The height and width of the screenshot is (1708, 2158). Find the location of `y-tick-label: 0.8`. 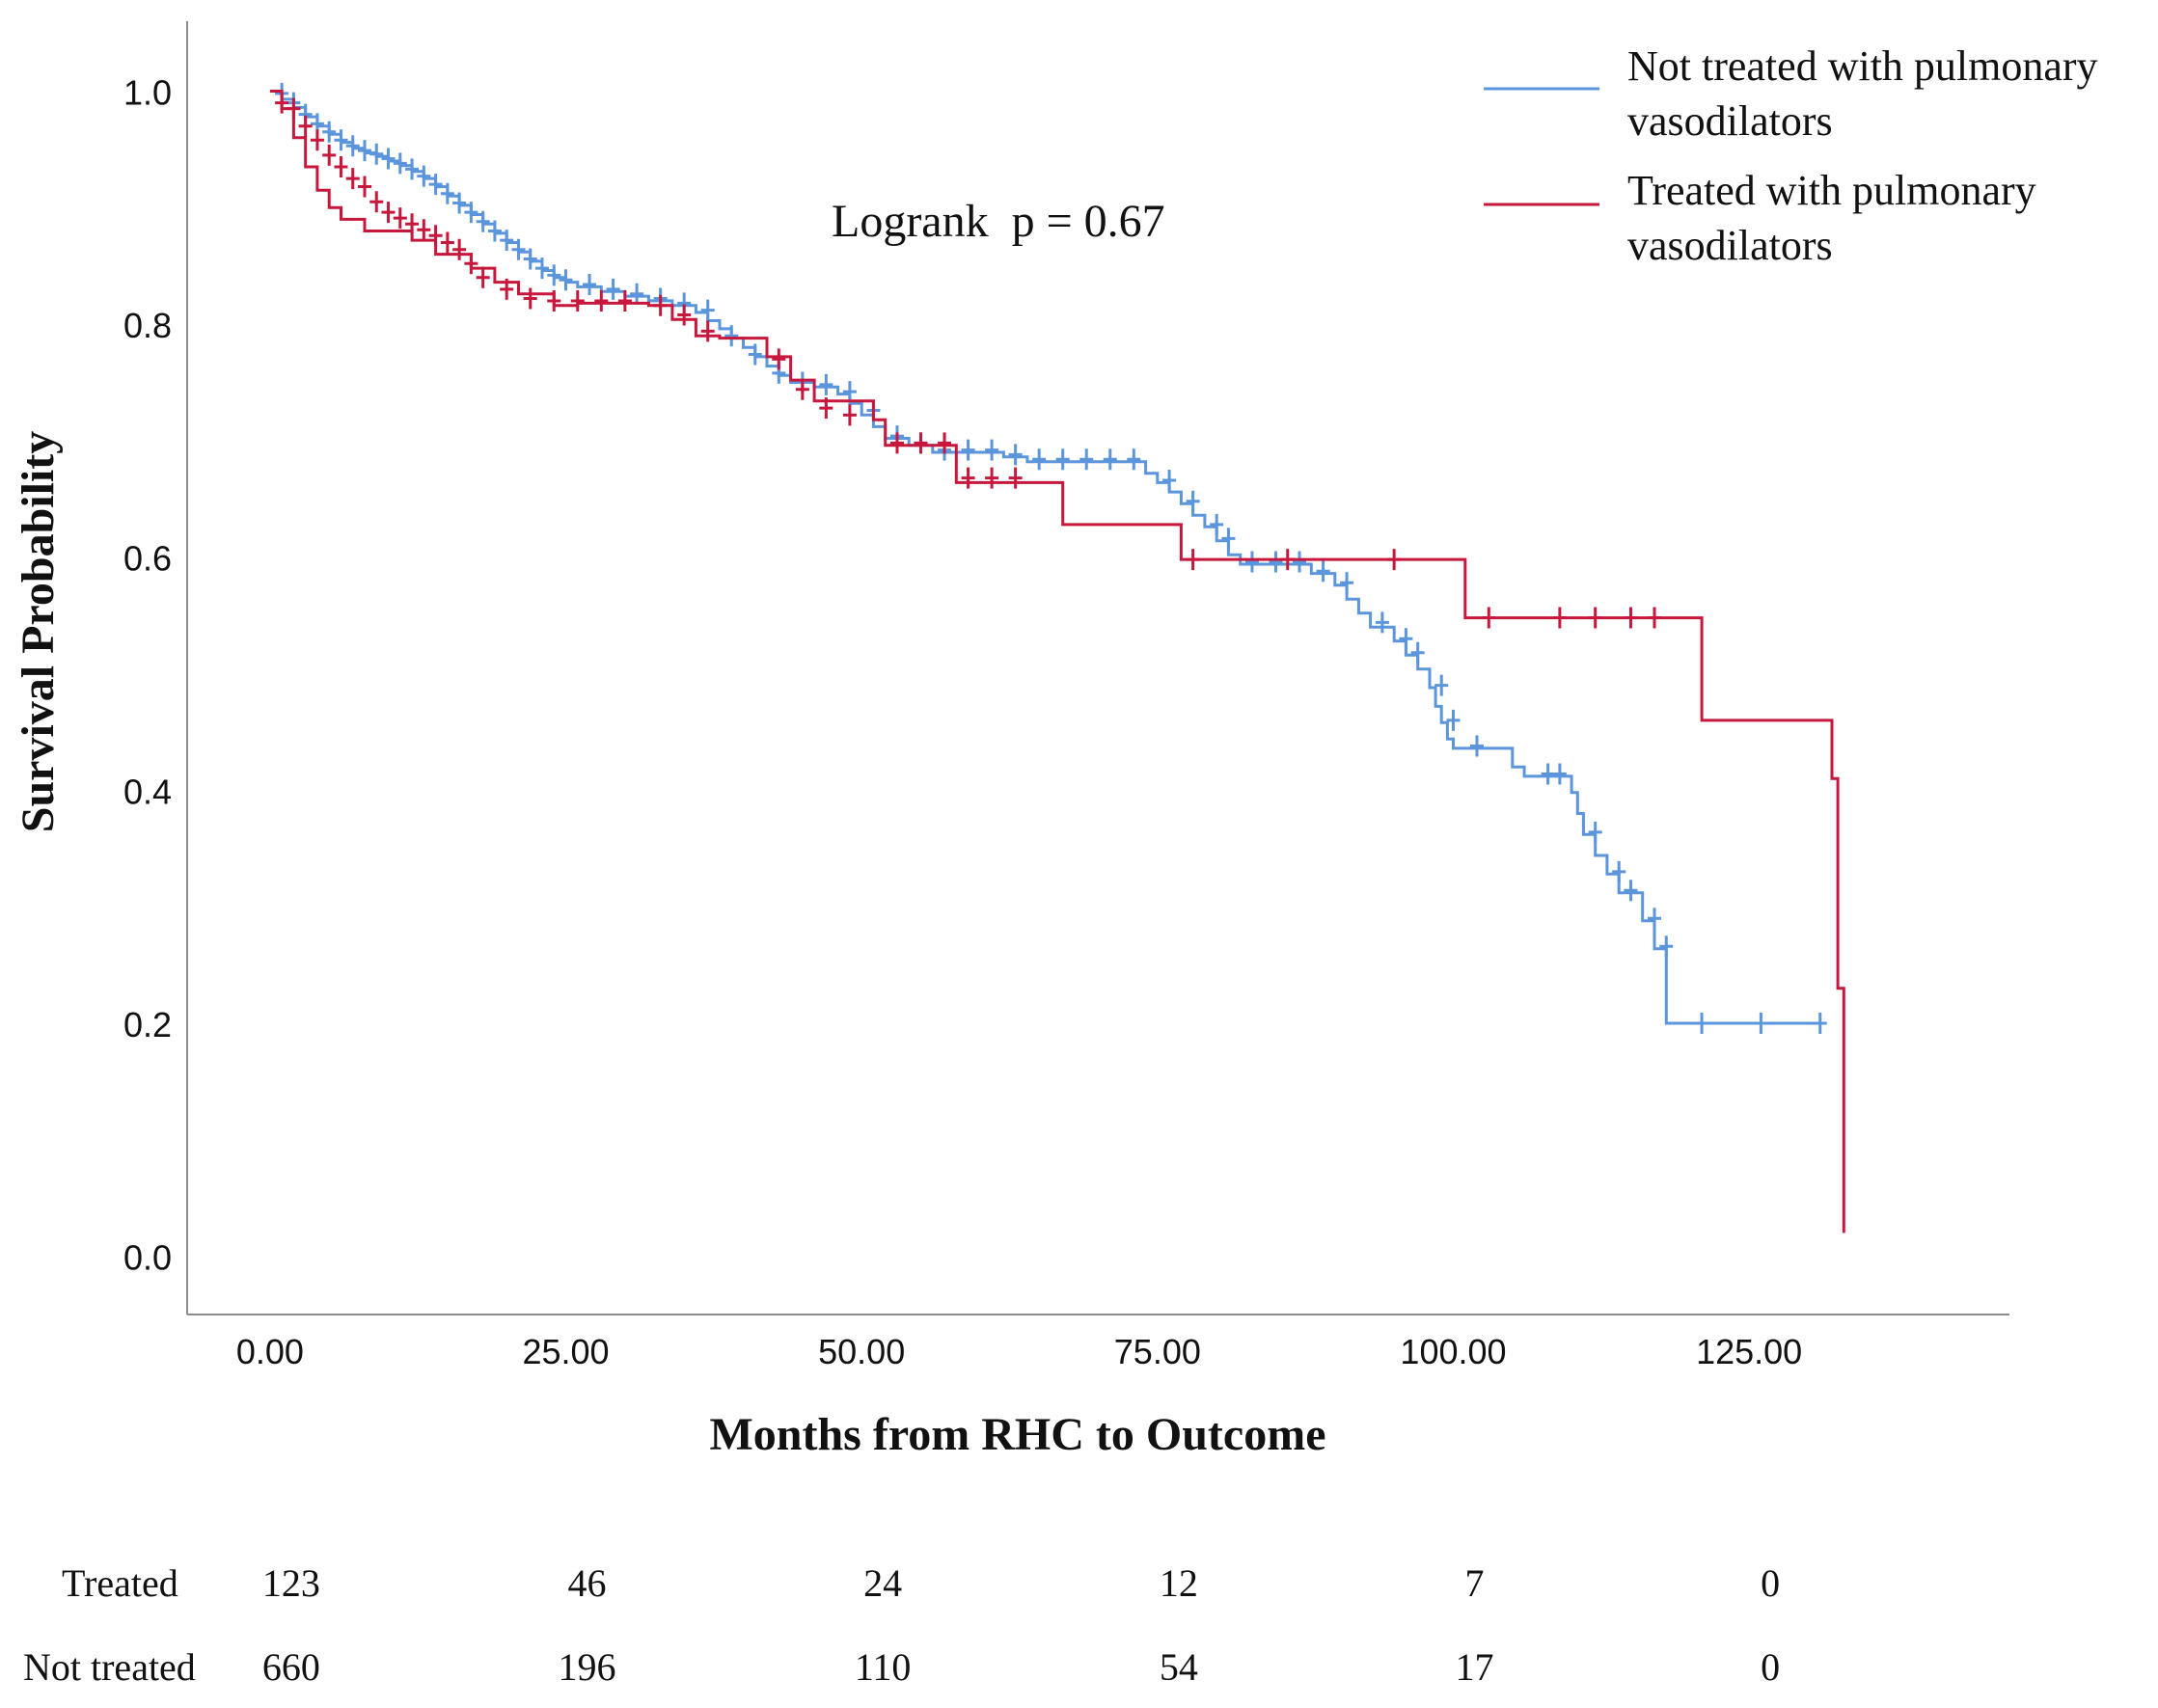

y-tick-label: 0.8 is located at coordinates (147, 325).